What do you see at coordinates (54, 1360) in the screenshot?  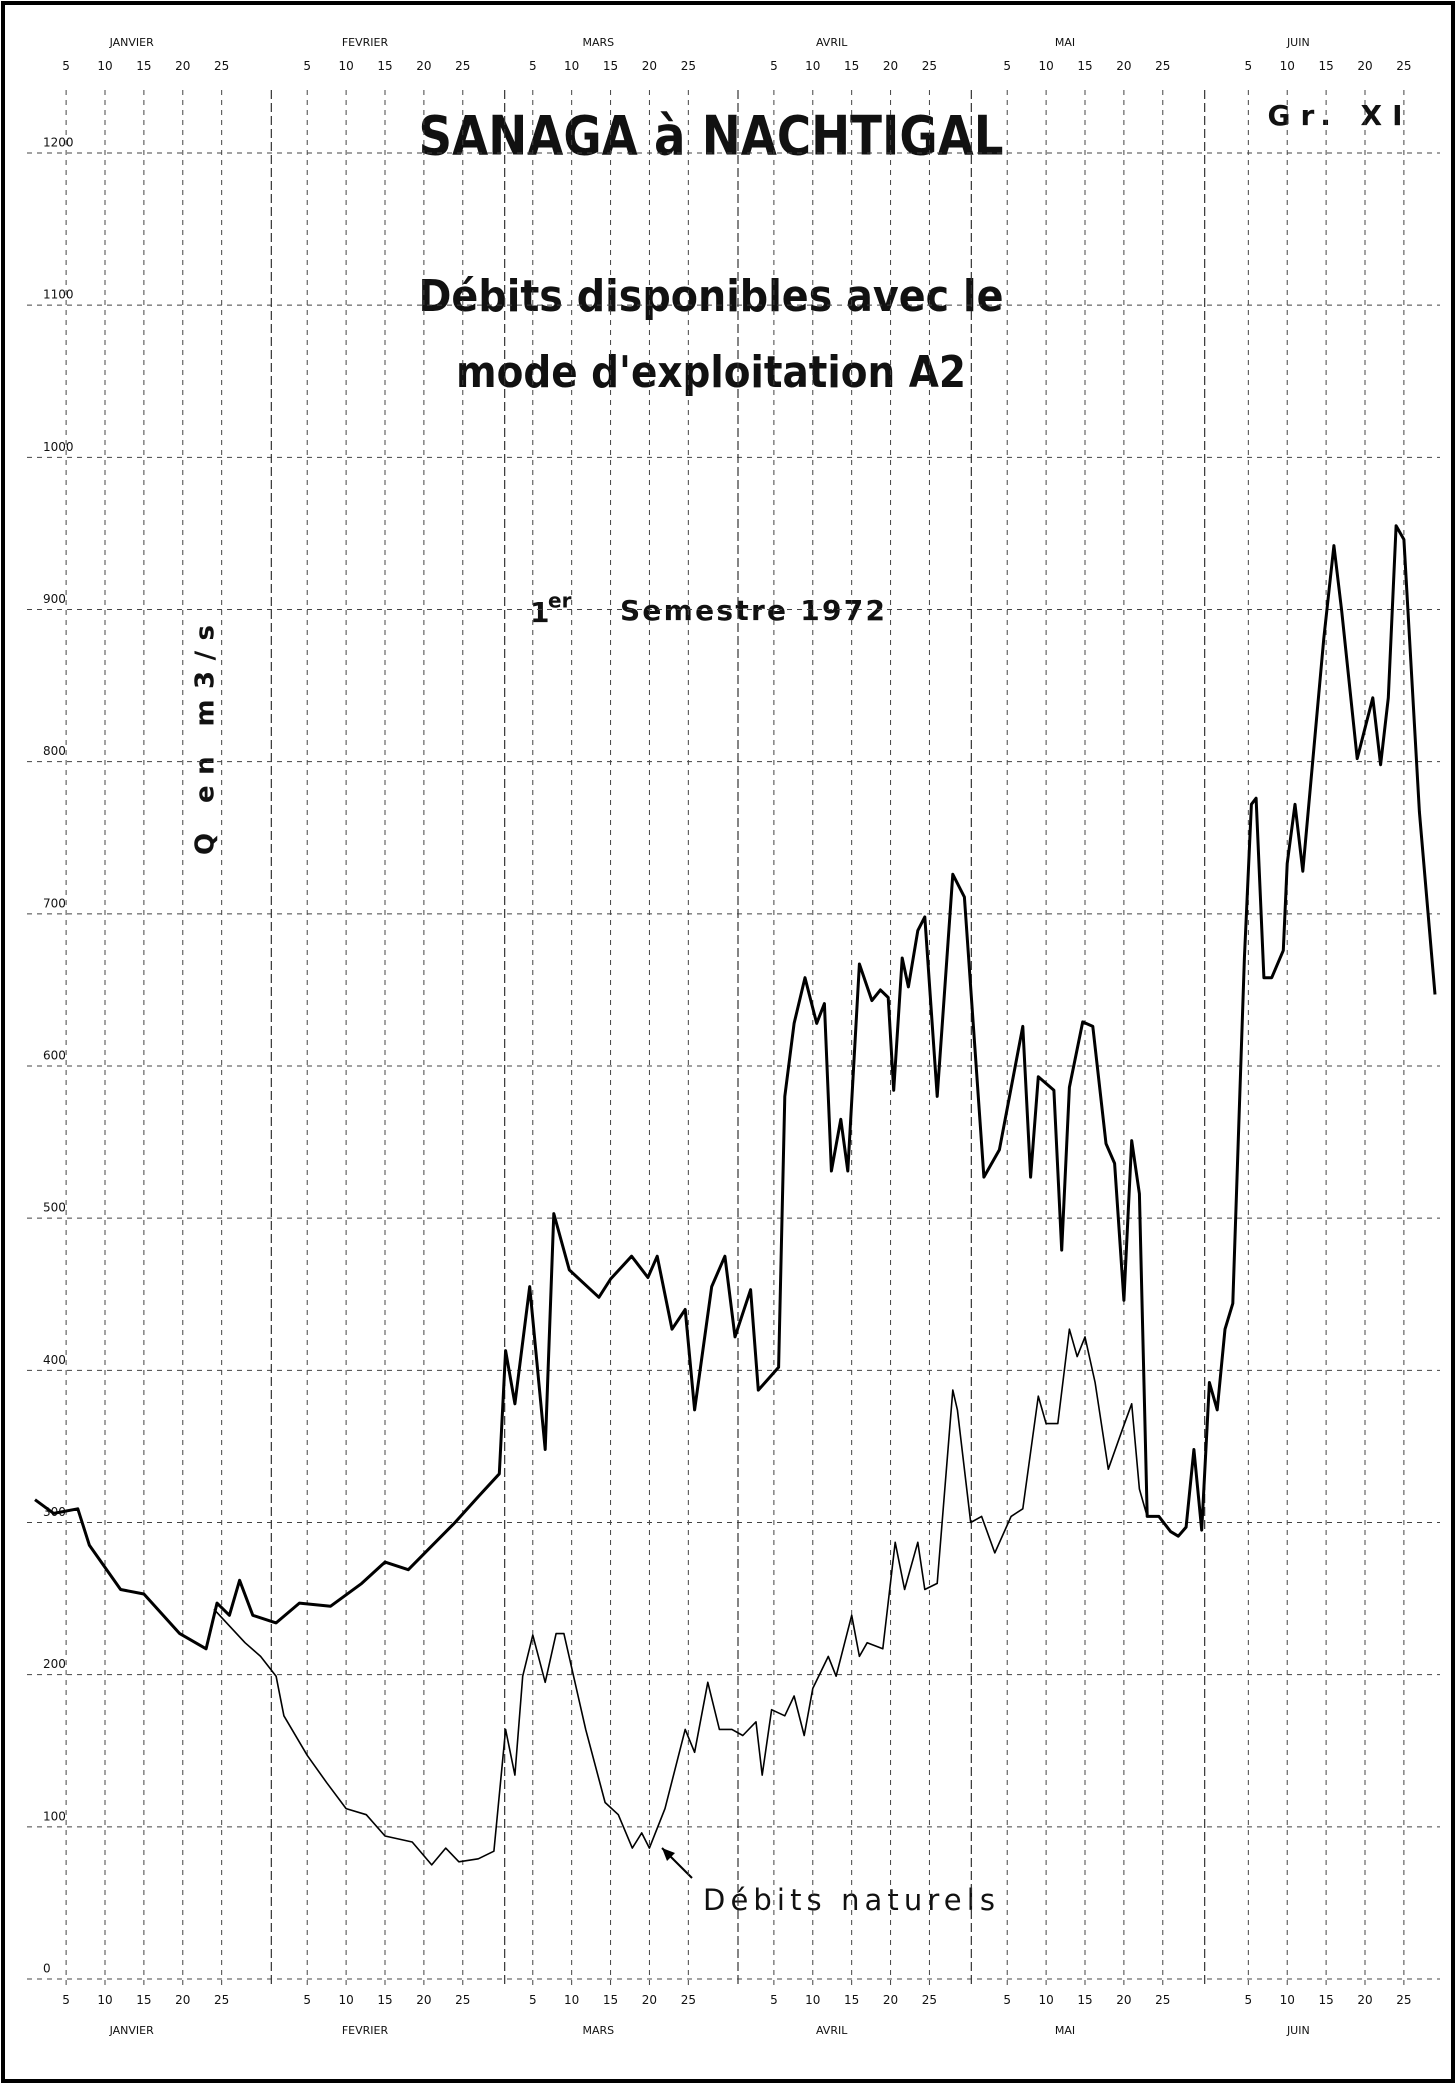 I see `y-tick-label: 400` at bounding box center [54, 1360].